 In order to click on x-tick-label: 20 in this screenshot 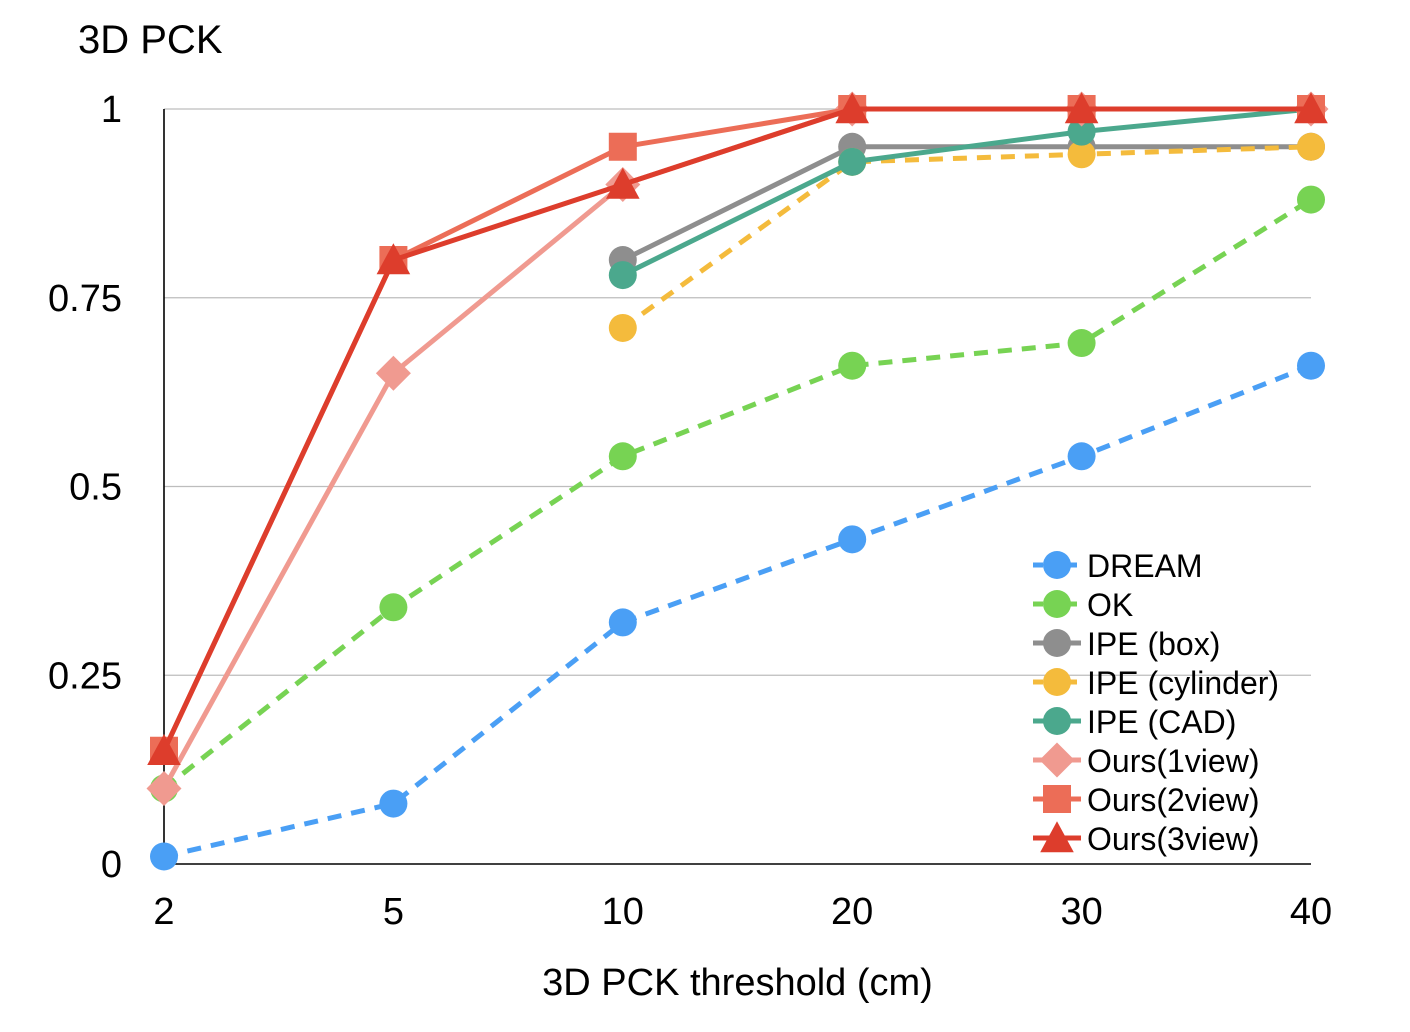, I will do `click(852, 912)`.